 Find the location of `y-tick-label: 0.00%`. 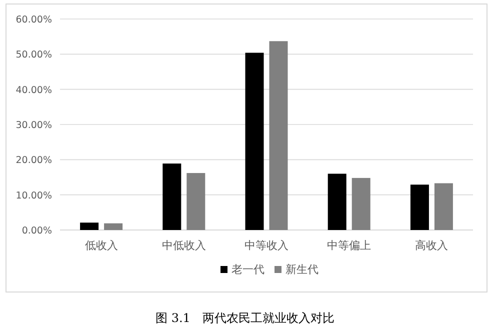

y-tick-label: 0.00% is located at coordinates (37, 231).